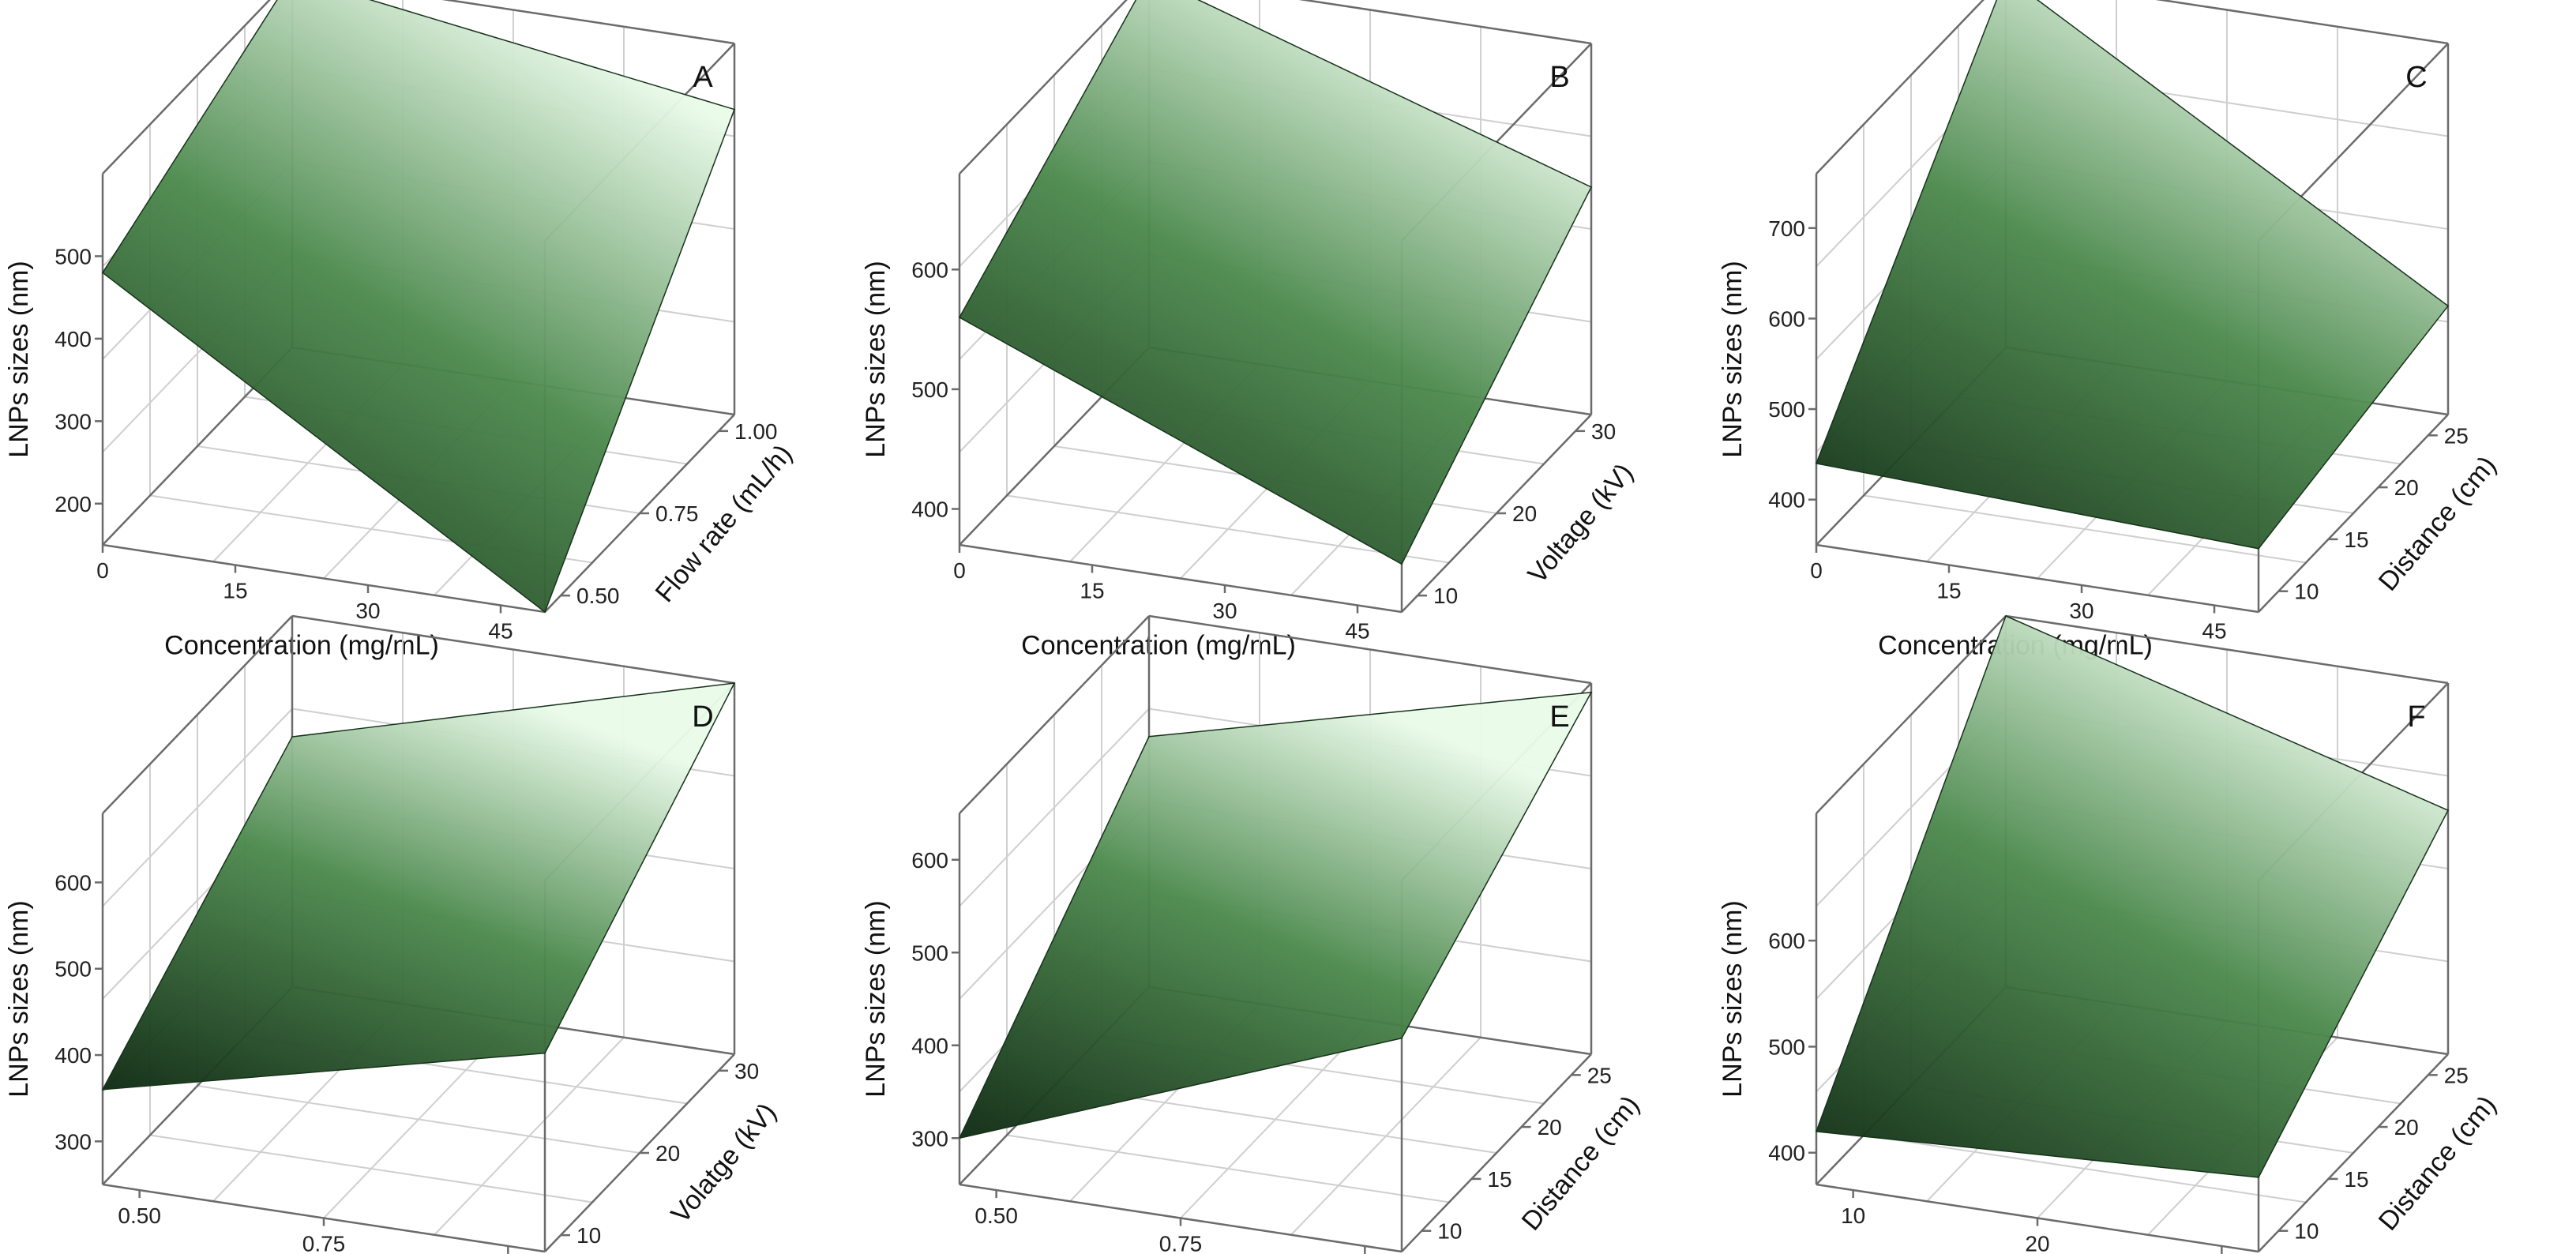 The height and width of the screenshot is (1254, 2576). What do you see at coordinates (703, 77) in the screenshot?
I see `panel-letter: A` at bounding box center [703, 77].